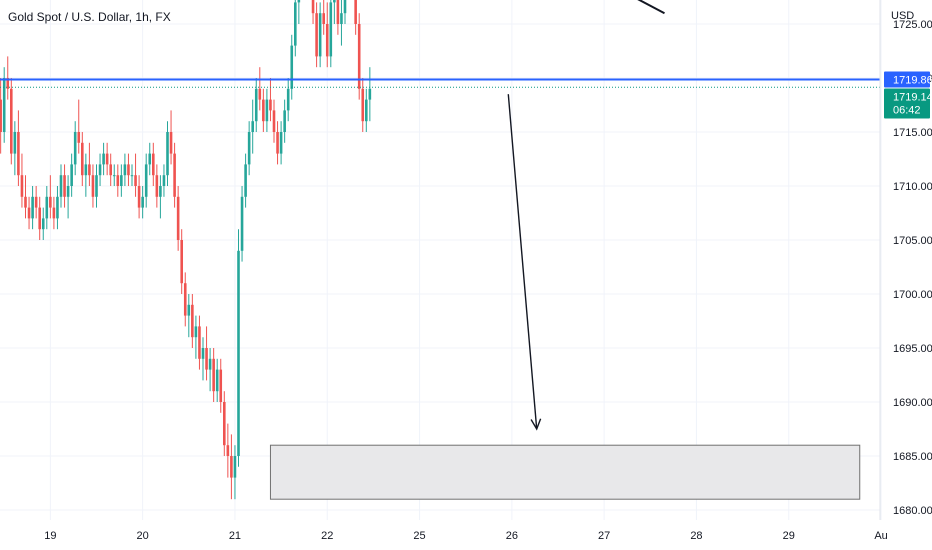 The width and height of the screenshot is (932, 550). What do you see at coordinates (327, 536) in the screenshot?
I see `time-tick-label: 22` at bounding box center [327, 536].